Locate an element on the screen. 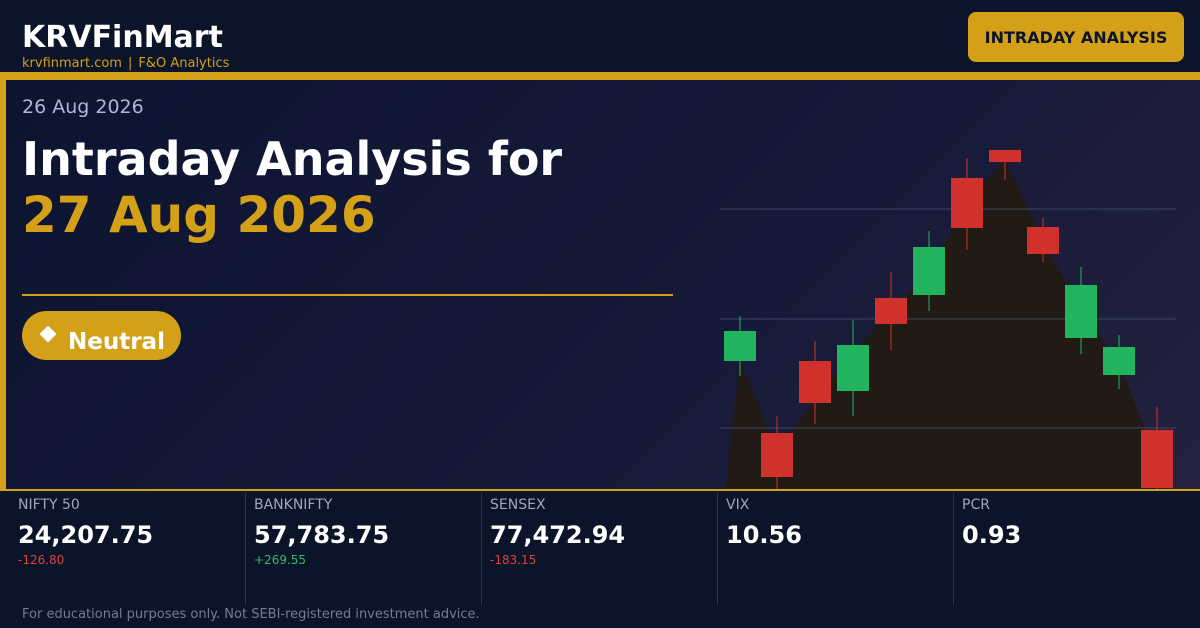  index-change: -183.15 is located at coordinates (513, 560).